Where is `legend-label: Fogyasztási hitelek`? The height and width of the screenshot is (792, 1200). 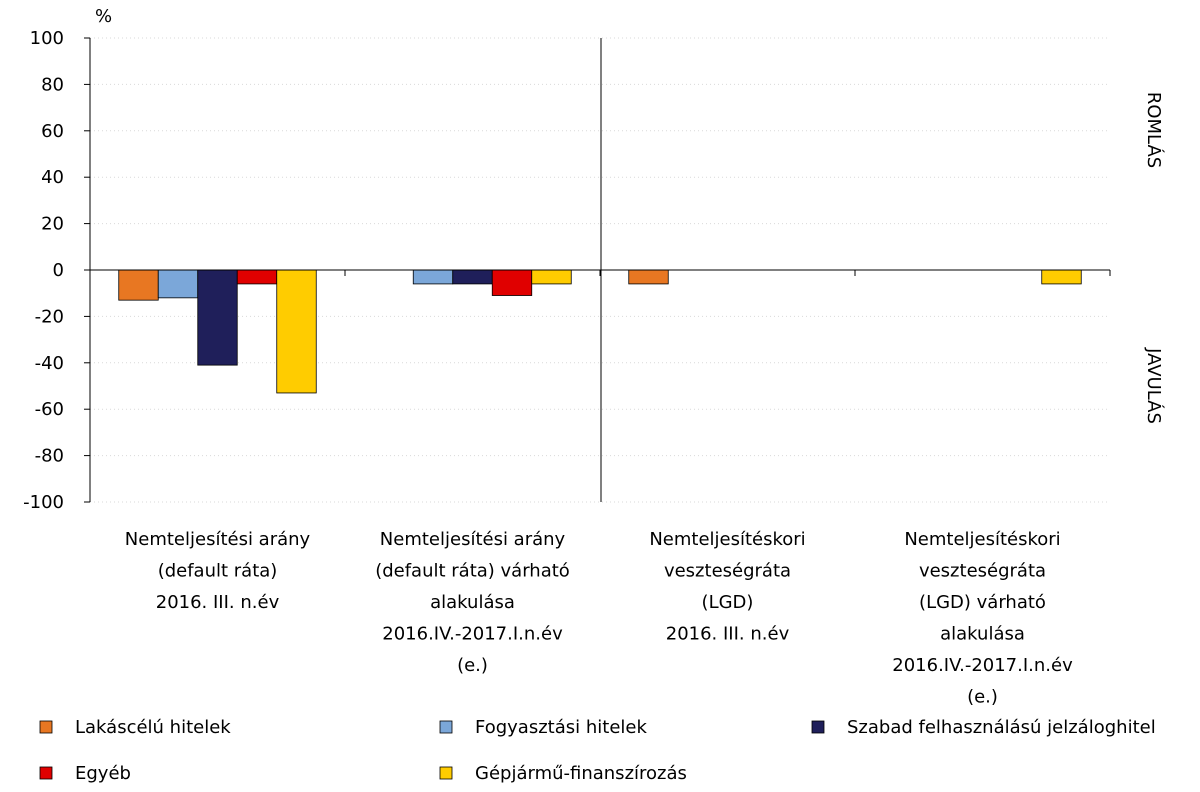 legend-label: Fogyasztási hitelek is located at coordinates (561, 727).